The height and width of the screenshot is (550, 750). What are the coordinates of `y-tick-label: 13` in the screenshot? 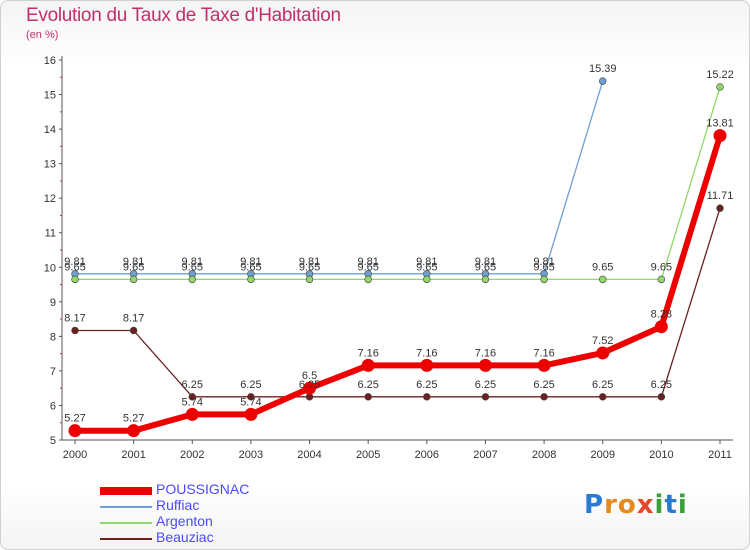 It's located at (50, 165).